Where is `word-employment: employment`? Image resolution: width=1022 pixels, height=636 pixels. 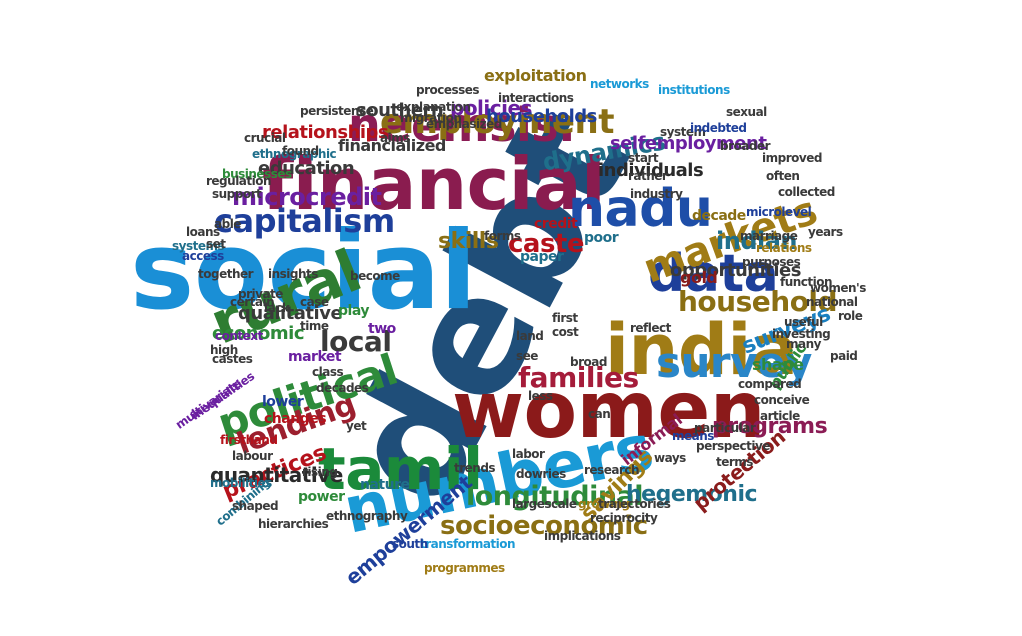
word-employment: employment is located at coordinates (497, 122).